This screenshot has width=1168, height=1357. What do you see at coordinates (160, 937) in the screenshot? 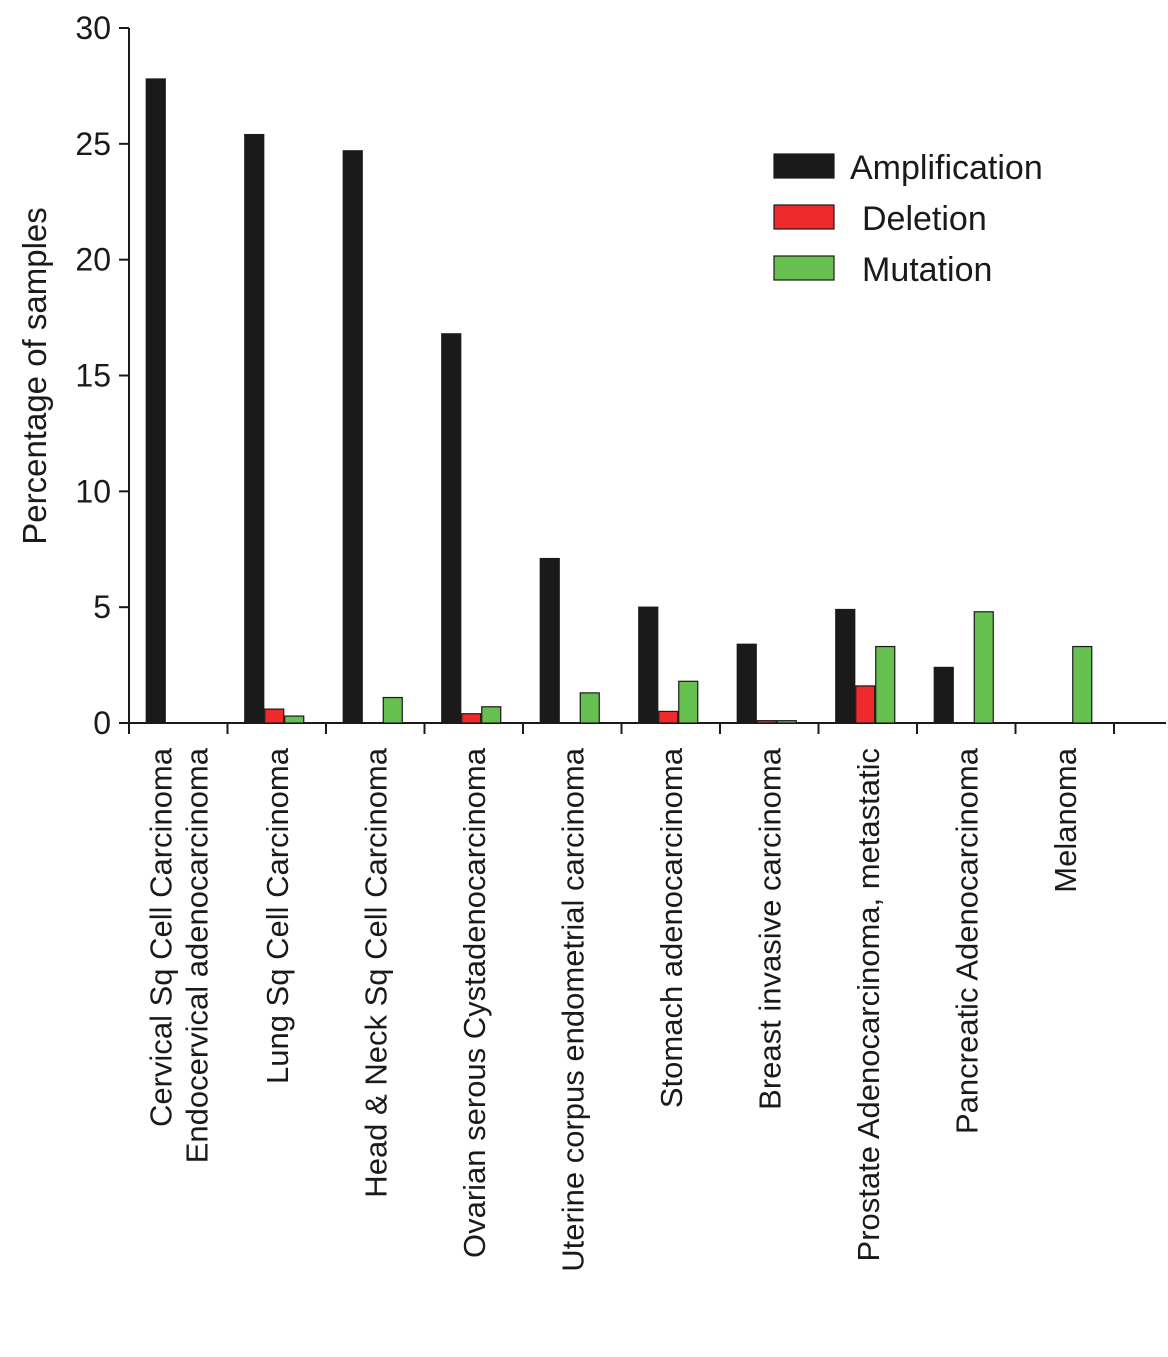
I see `x-category-label: Cervical Sq Cell Carcinoma` at bounding box center [160, 937].